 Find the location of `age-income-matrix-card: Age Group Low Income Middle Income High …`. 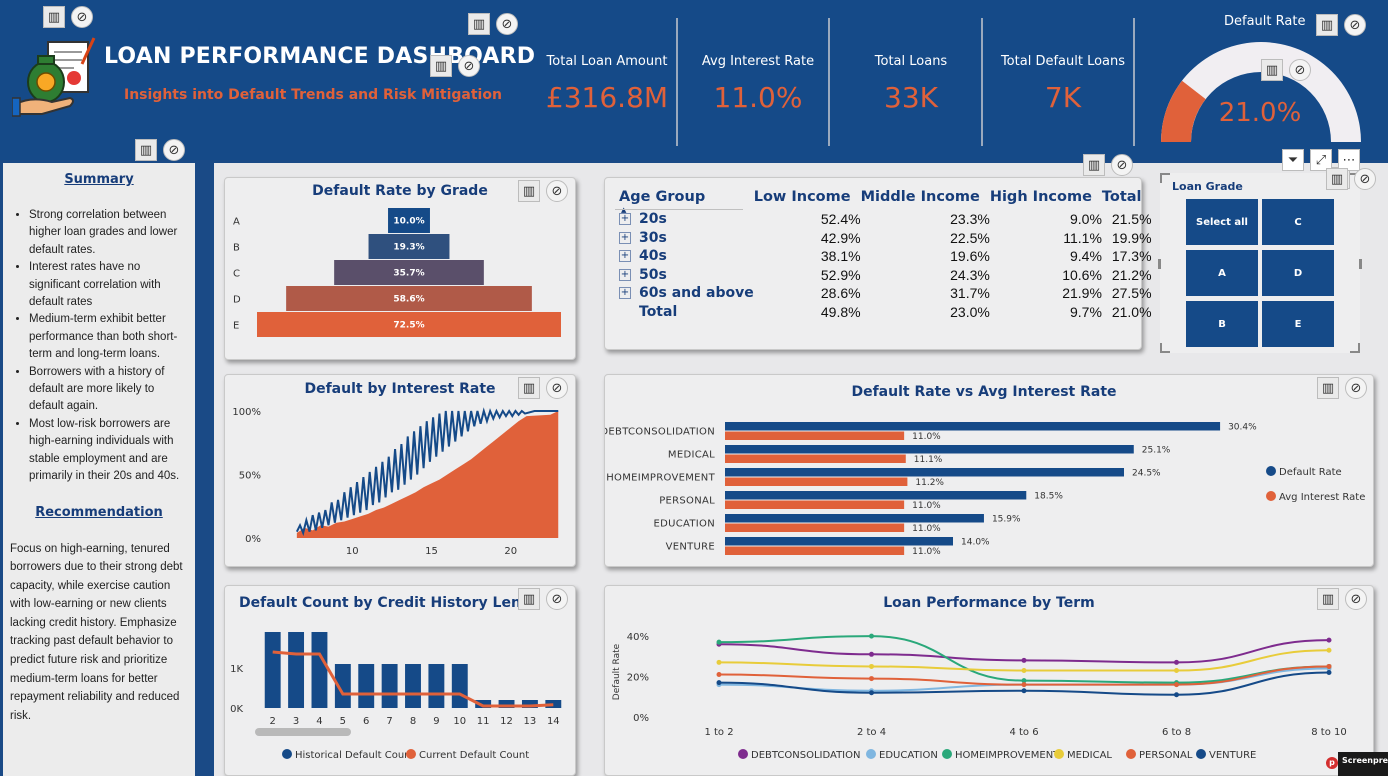

age-income-matrix-card: Age Group Low Income Middle Income High … is located at coordinates (878, 252).